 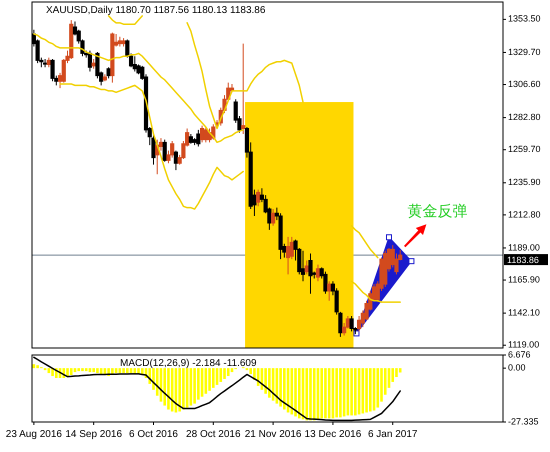 I want to click on x-tick-label: 23 Aug 2016, so click(x=34, y=434).